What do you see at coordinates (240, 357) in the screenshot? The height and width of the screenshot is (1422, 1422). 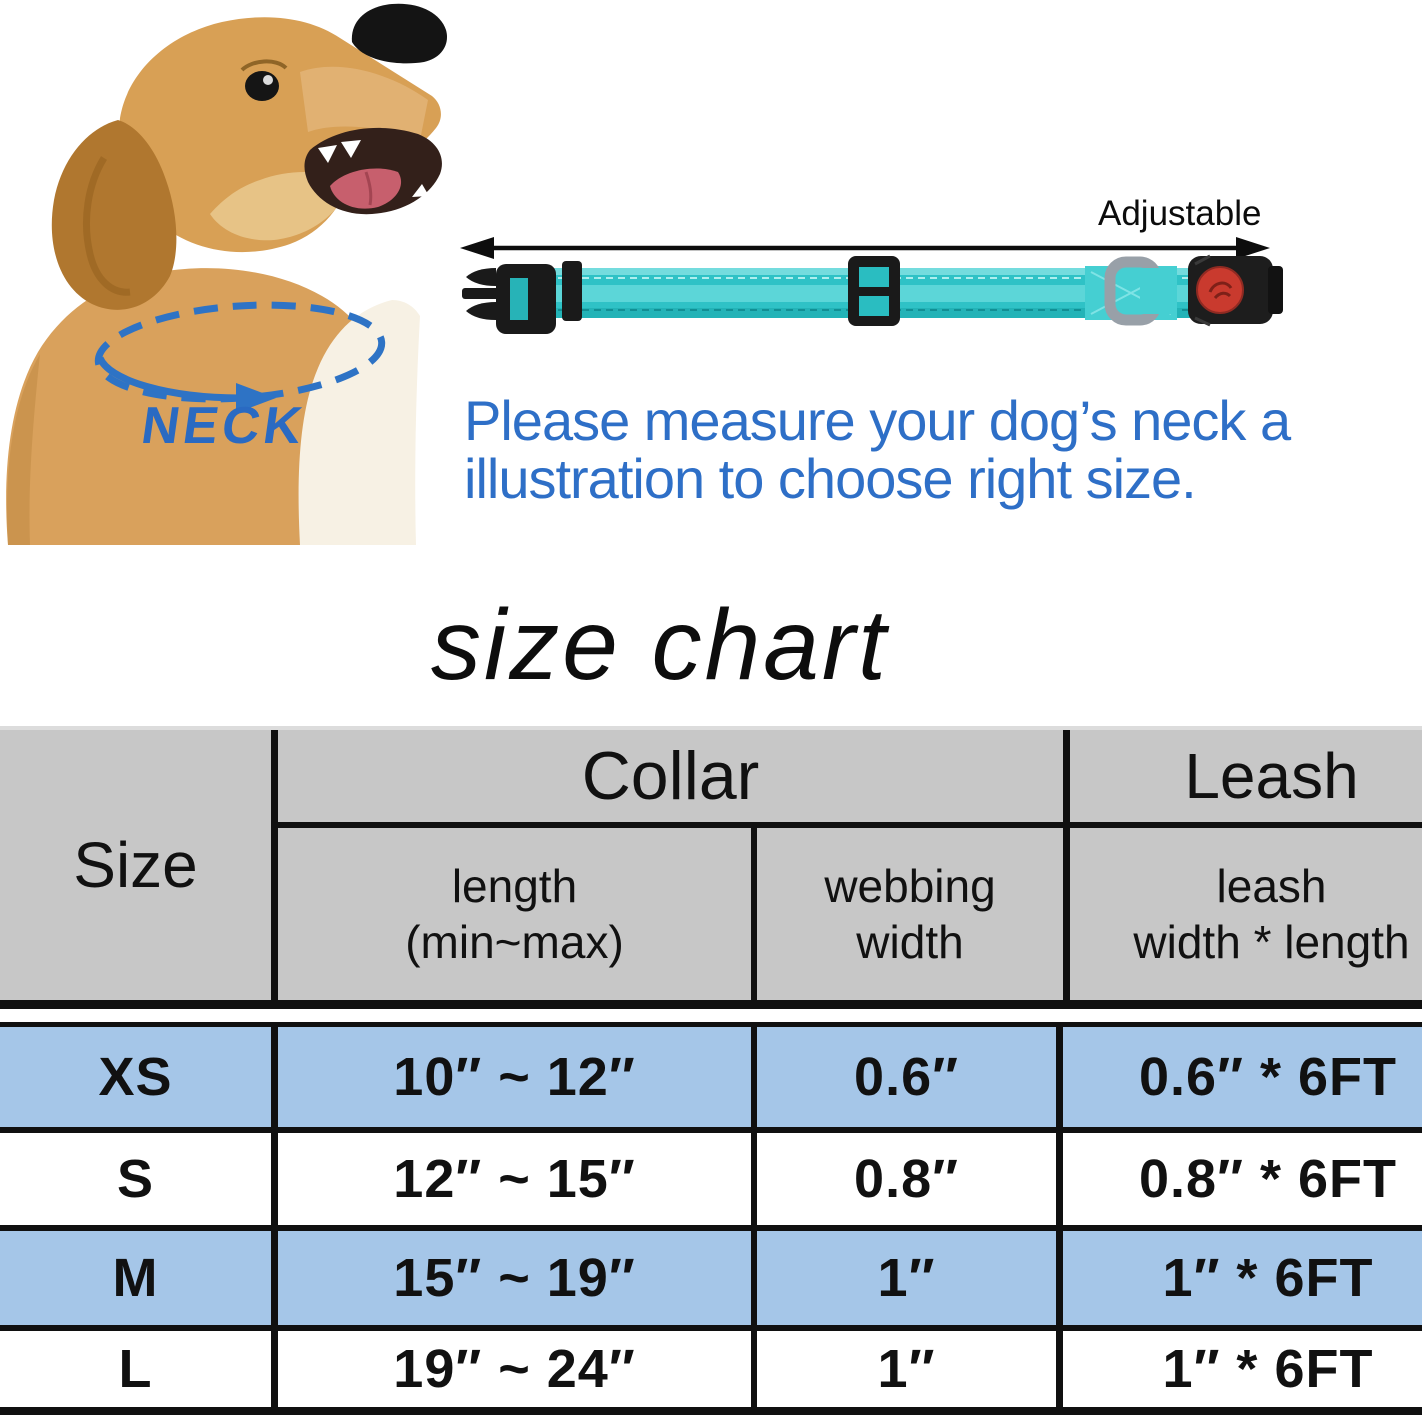 I see `neck-measure-ellipse` at bounding box center [240, 357].